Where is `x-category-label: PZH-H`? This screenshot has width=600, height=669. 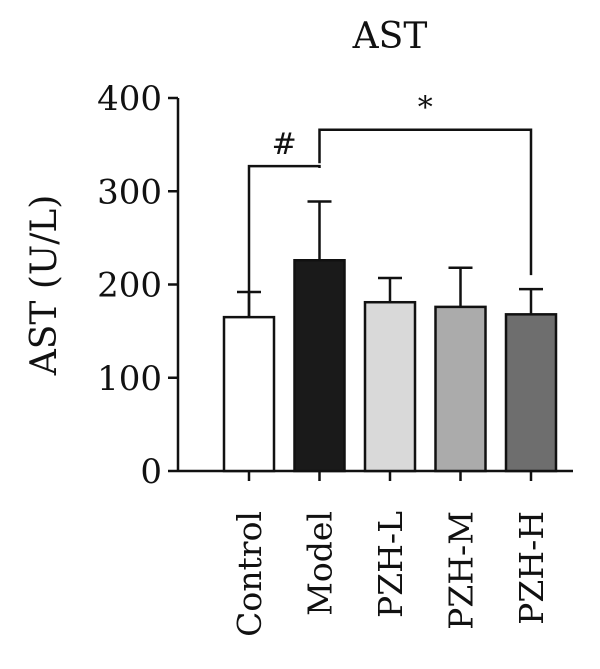 x-category-label: PZH-H is located at coordinates (531, 568).